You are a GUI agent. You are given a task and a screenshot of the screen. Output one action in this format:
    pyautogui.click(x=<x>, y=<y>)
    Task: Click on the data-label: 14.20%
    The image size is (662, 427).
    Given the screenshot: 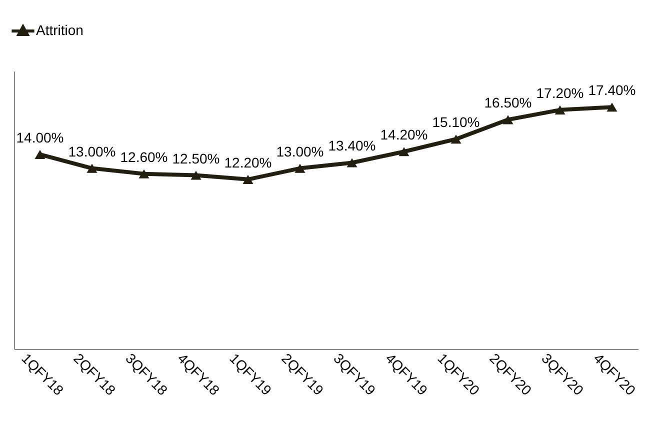 What is the action you would take?
    pyautogui.click(x=404, y=134)
    